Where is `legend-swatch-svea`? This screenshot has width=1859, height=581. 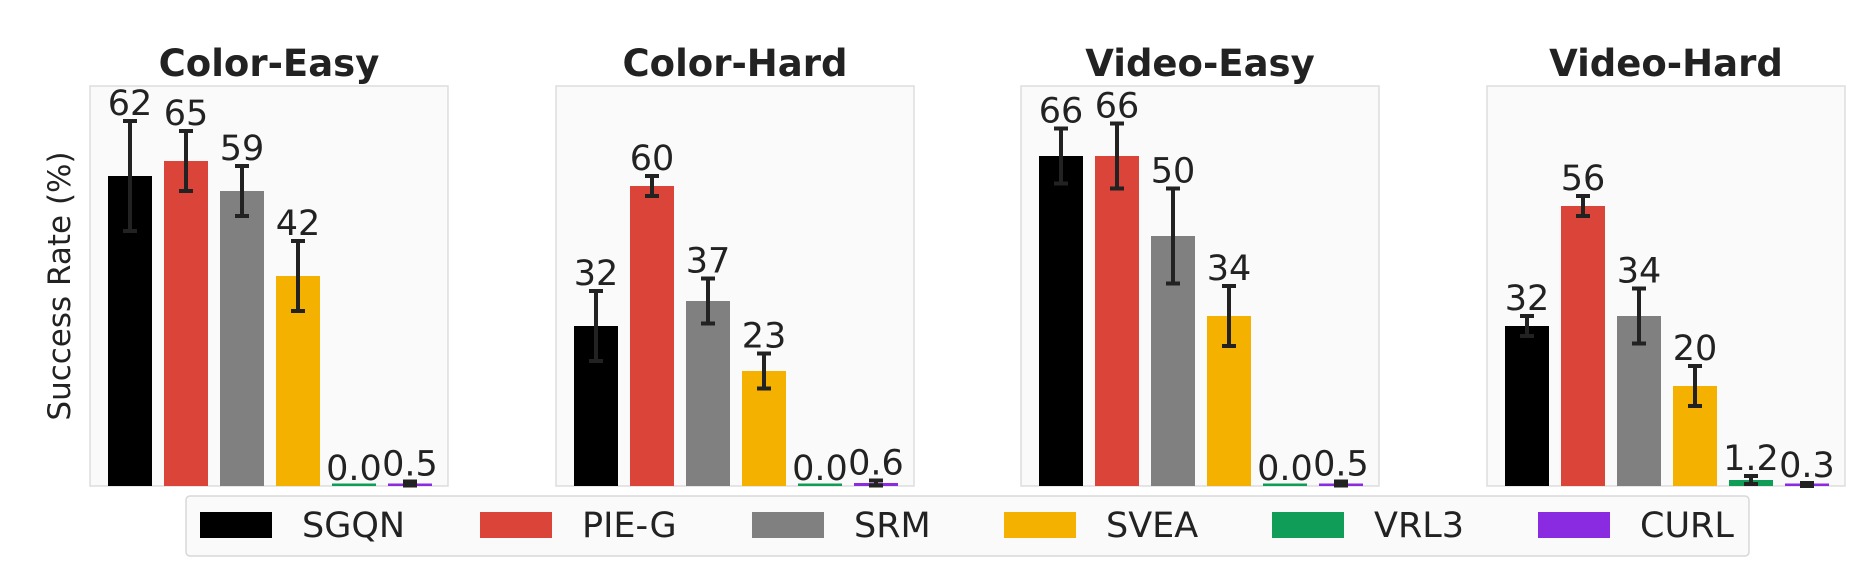 legend-swatch-svea is located at coordinates (1040, 525).